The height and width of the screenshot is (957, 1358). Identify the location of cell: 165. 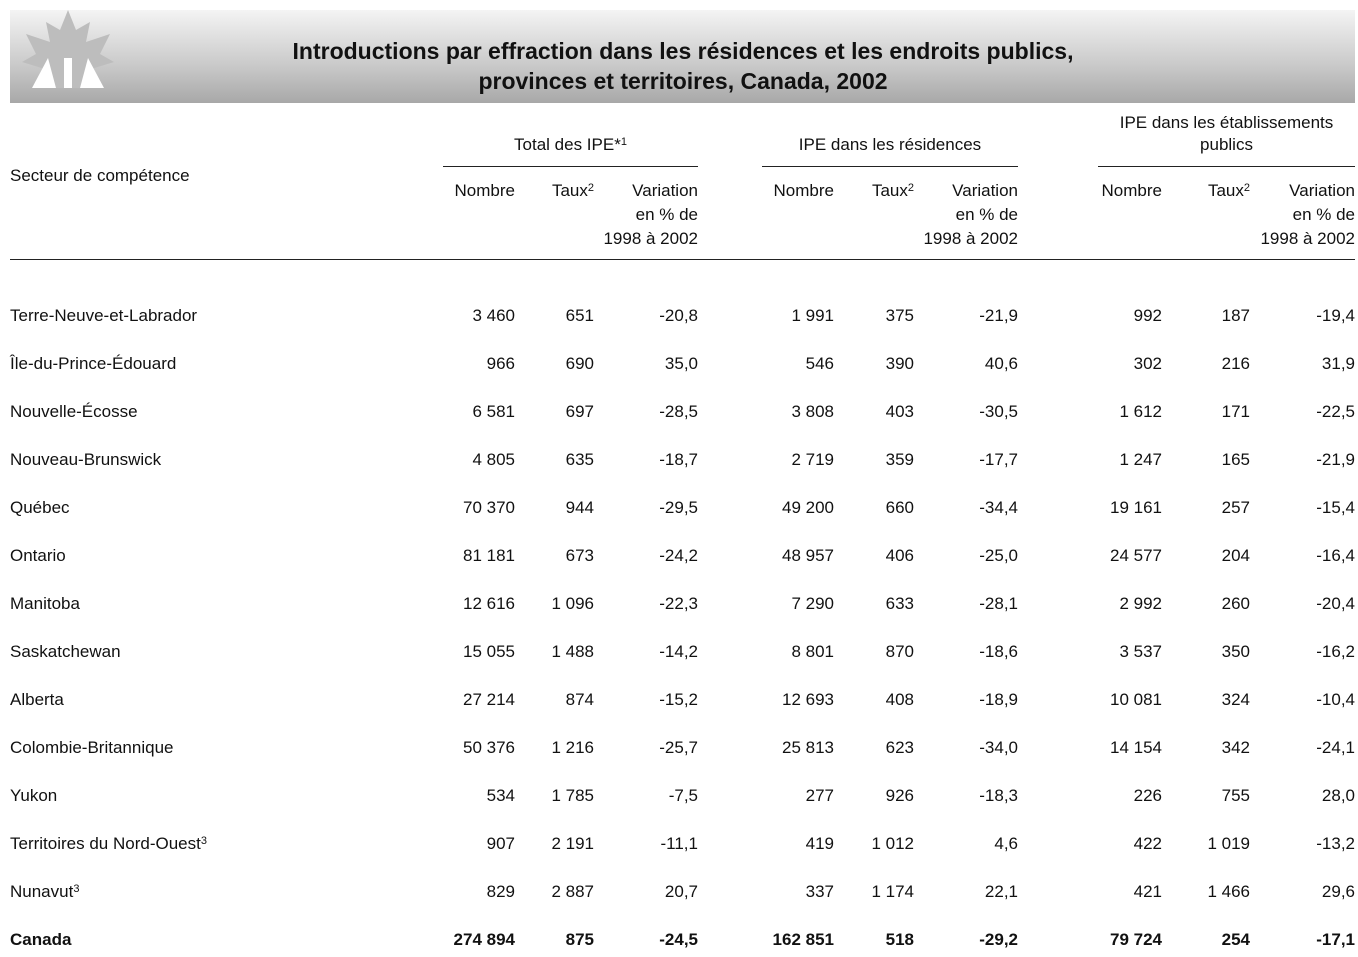
(1235, 459).